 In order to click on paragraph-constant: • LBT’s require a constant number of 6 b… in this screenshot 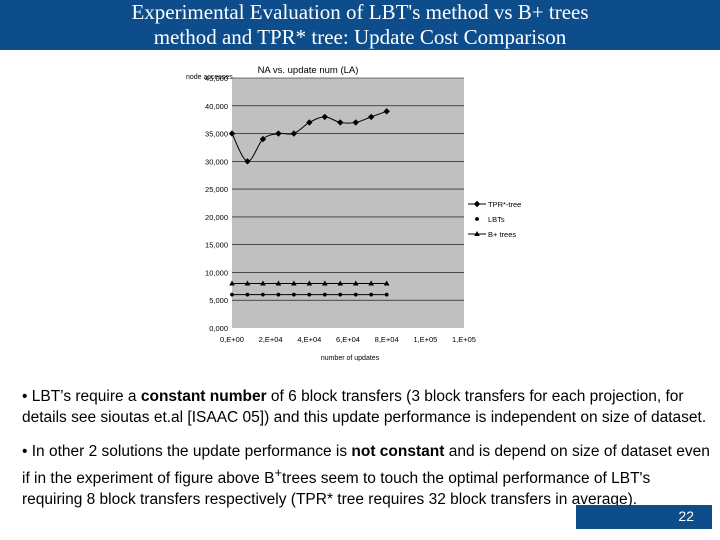, I will do `click(364, 407)`.